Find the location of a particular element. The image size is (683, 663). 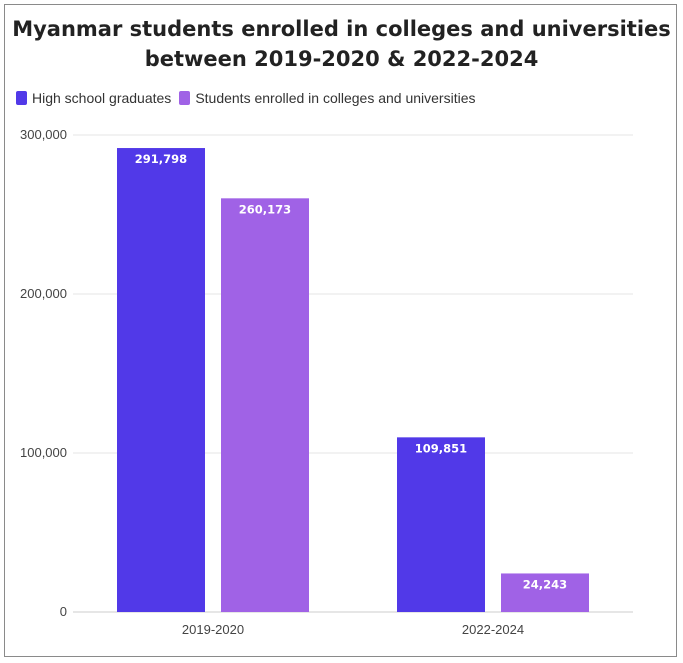

data-label: 109,851 is located at coordinates (441, 448).